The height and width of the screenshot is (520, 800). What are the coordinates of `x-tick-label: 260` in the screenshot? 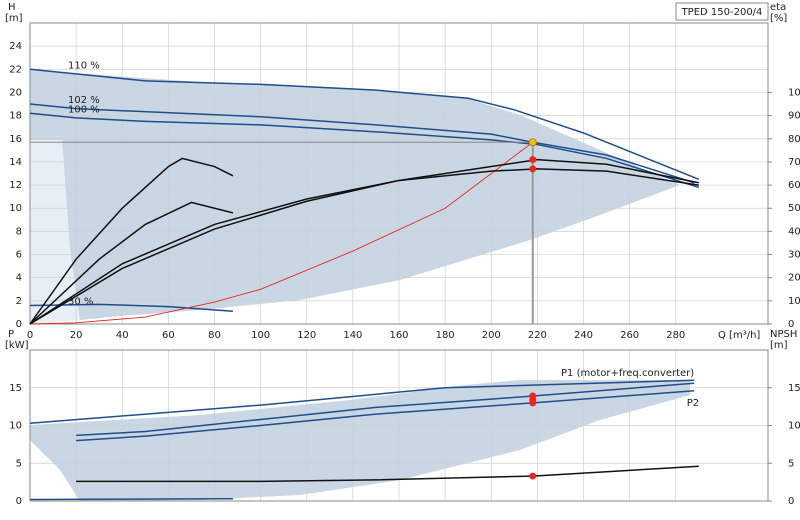 It's located at (629, 335).